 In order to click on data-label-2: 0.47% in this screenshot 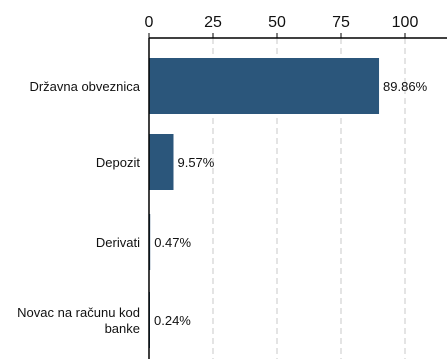, I will do `click(172, 242)`.